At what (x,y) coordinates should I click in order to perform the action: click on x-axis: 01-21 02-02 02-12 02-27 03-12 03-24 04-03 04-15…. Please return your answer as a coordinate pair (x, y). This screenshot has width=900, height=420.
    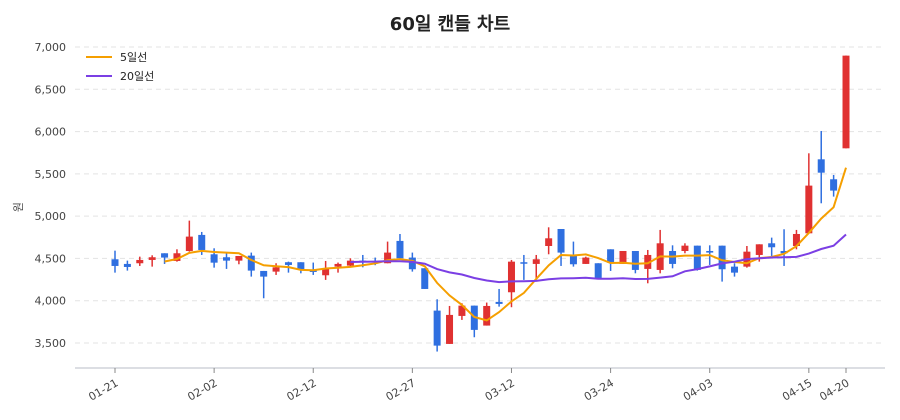
    Looking at the image, I should click on (480, 385).